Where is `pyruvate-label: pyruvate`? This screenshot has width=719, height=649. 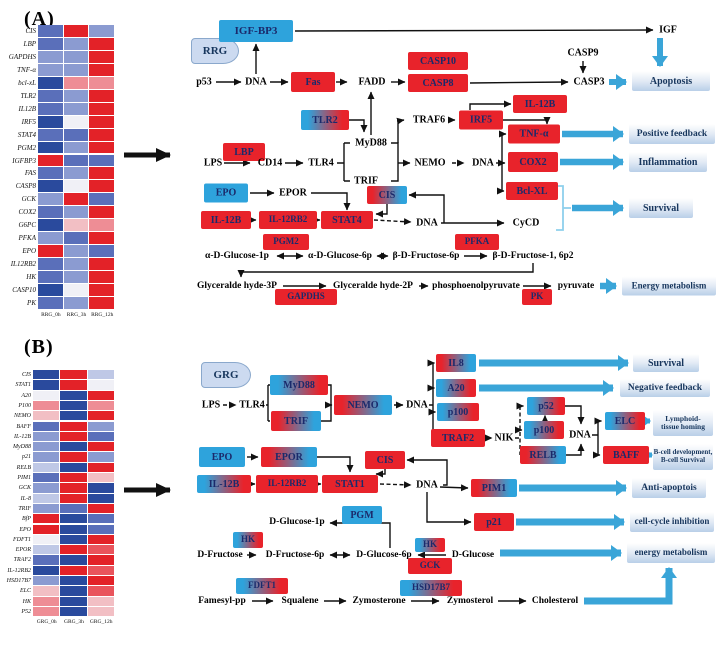 pyruvate-label: pyruvate is located at coordinates (576, 285).